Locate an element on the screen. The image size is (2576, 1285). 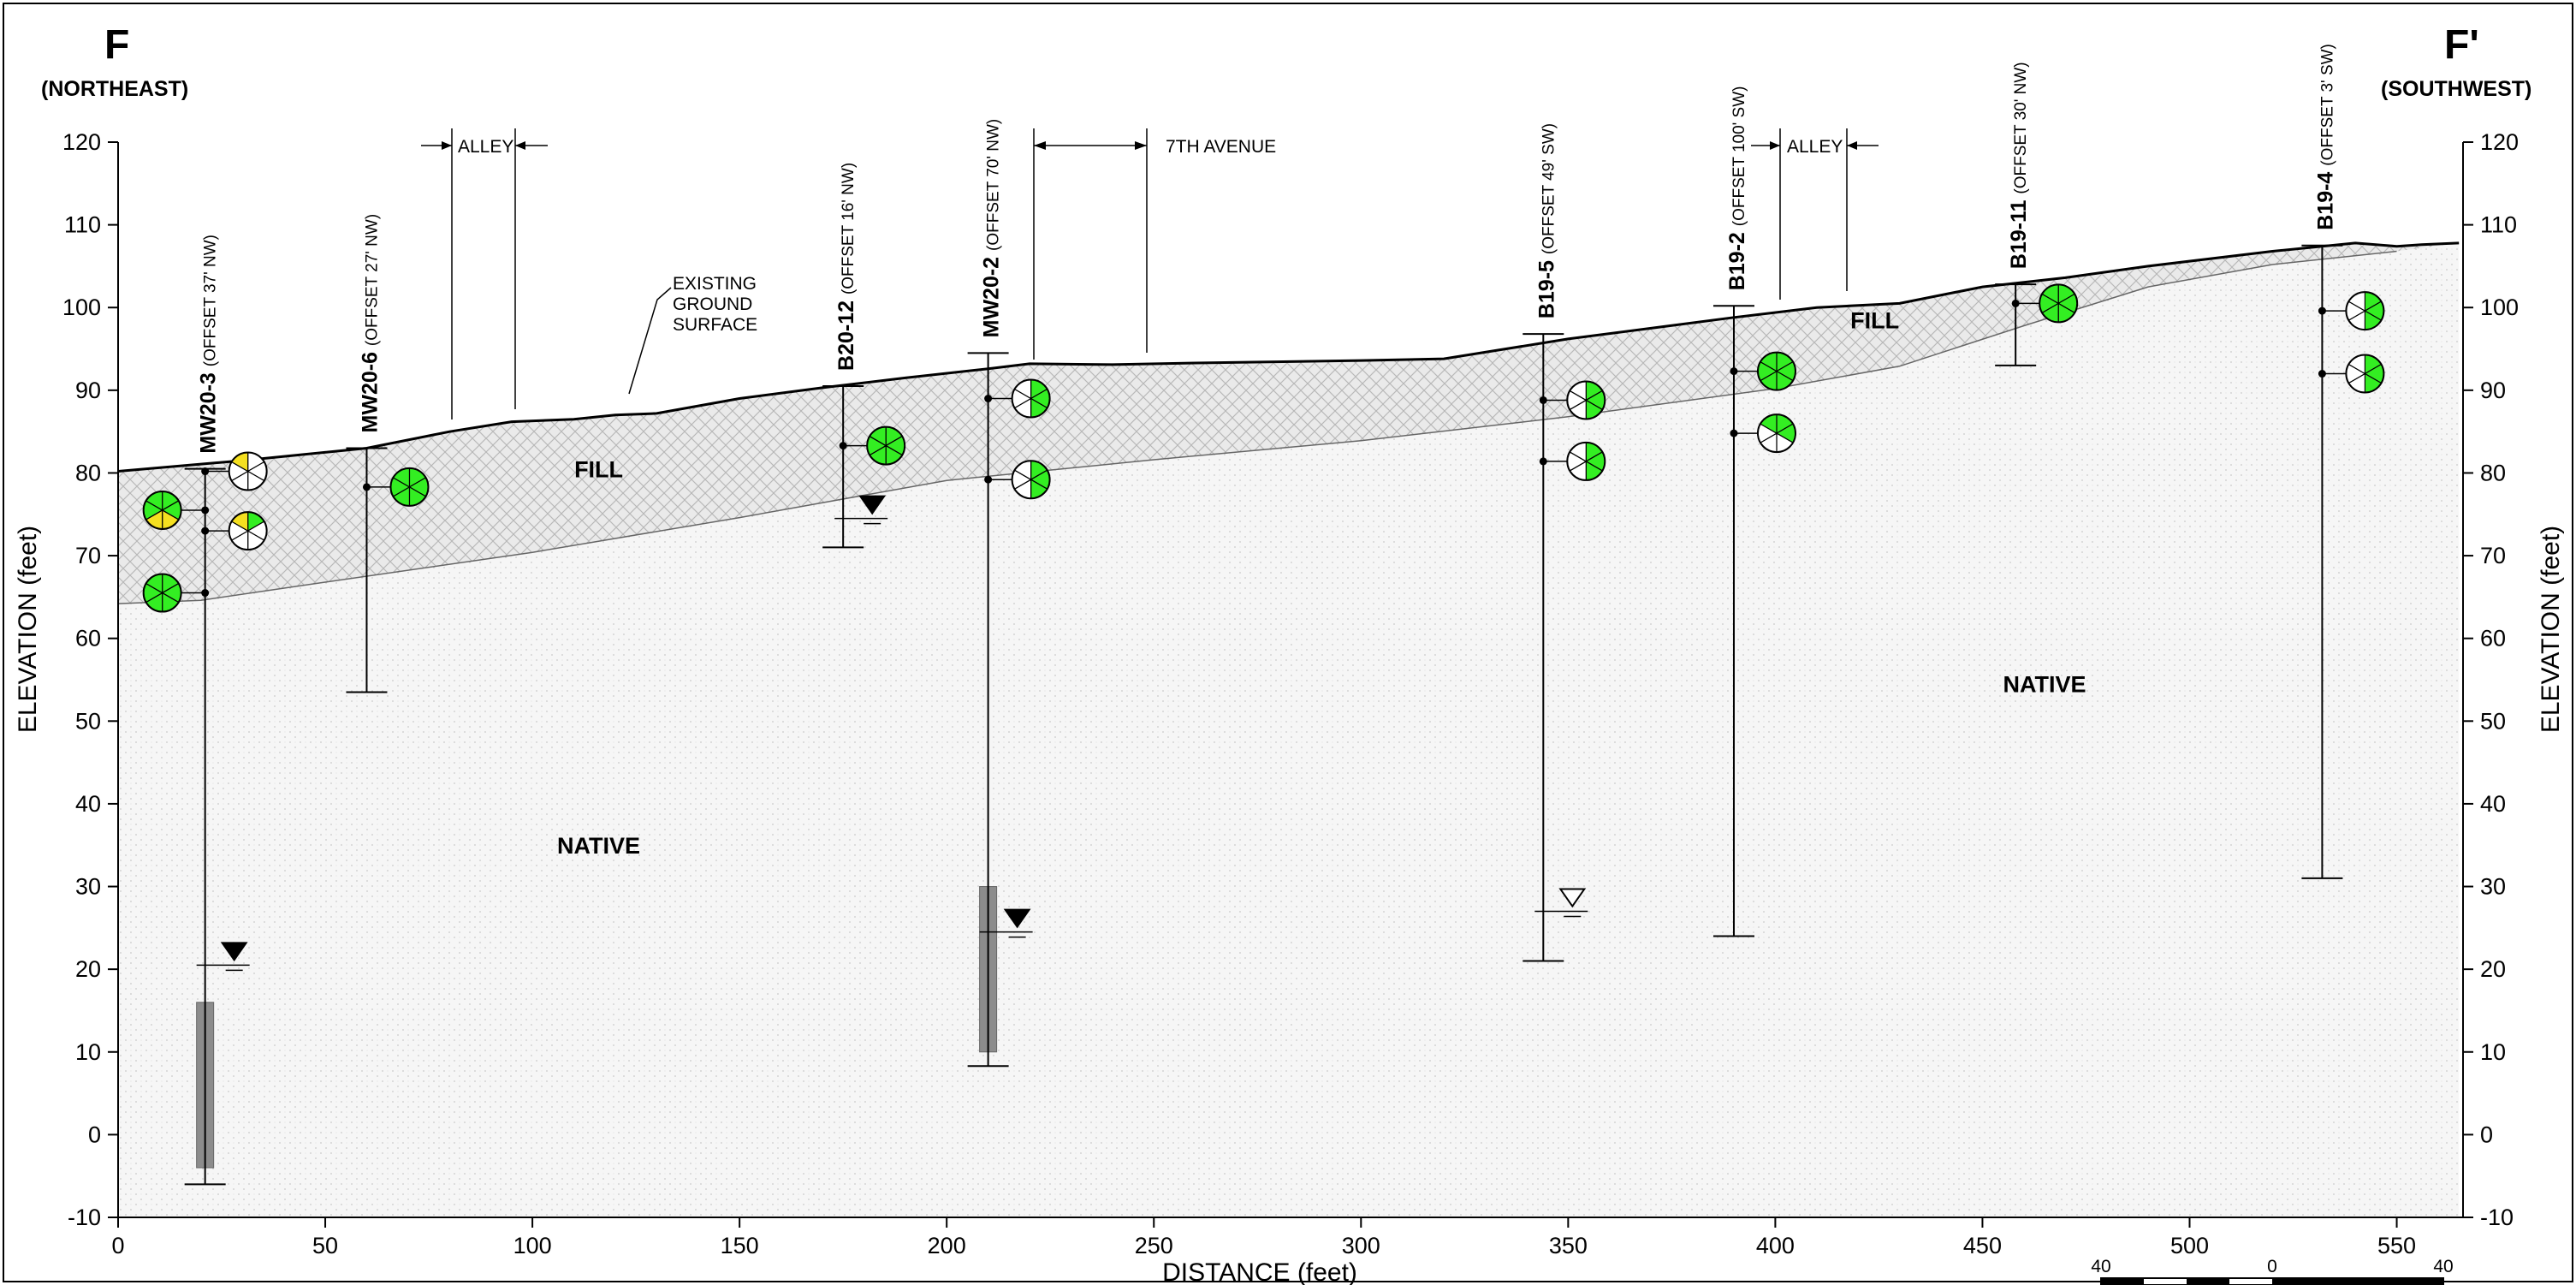
boring-mw20-6: MW20-6 (OFFSET 27' NW) is located at coordinates (367, 453).